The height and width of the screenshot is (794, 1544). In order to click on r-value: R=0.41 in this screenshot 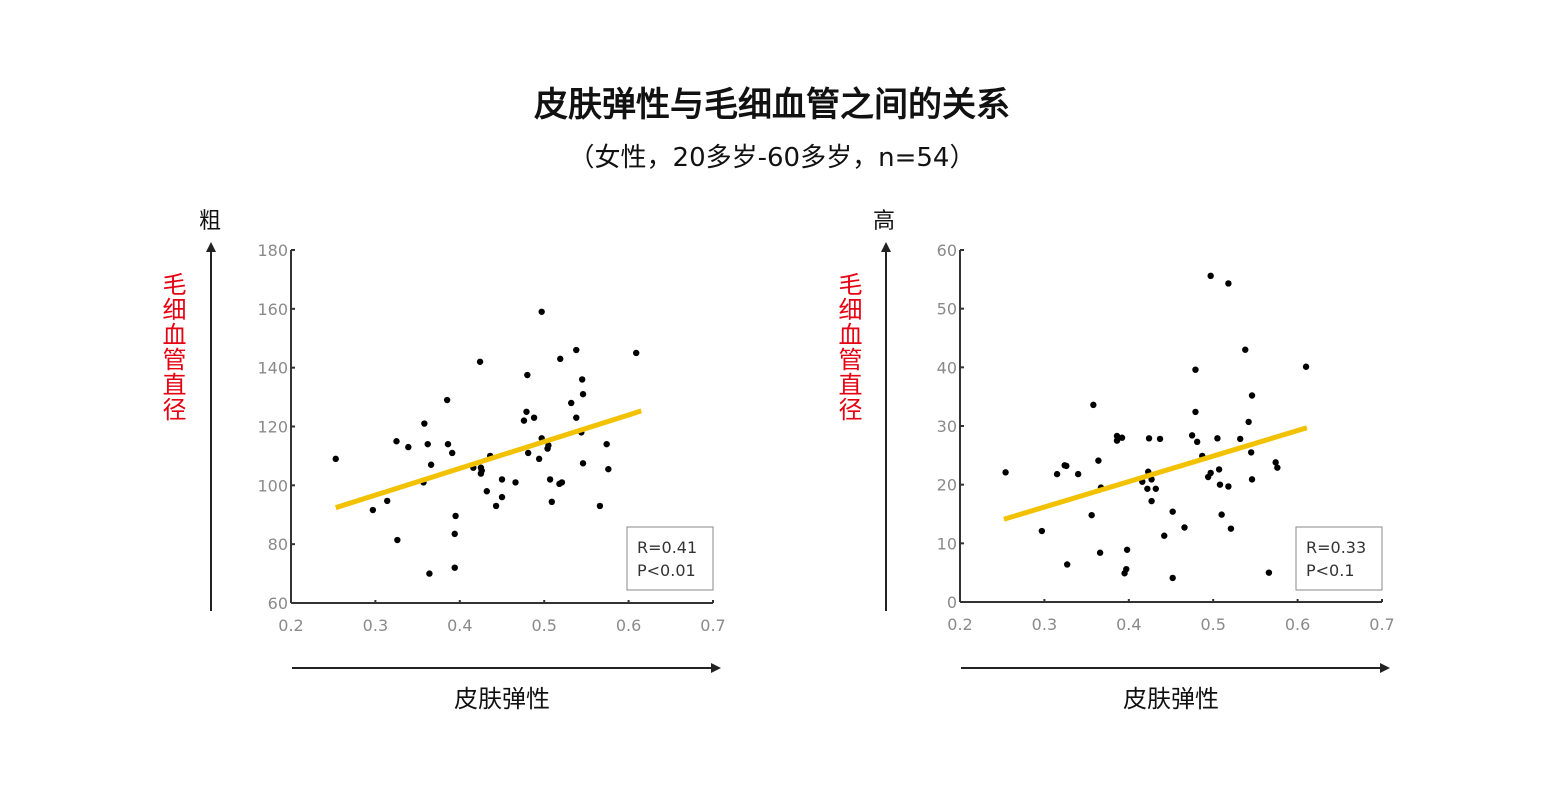, I will do `click(667, 547)`.